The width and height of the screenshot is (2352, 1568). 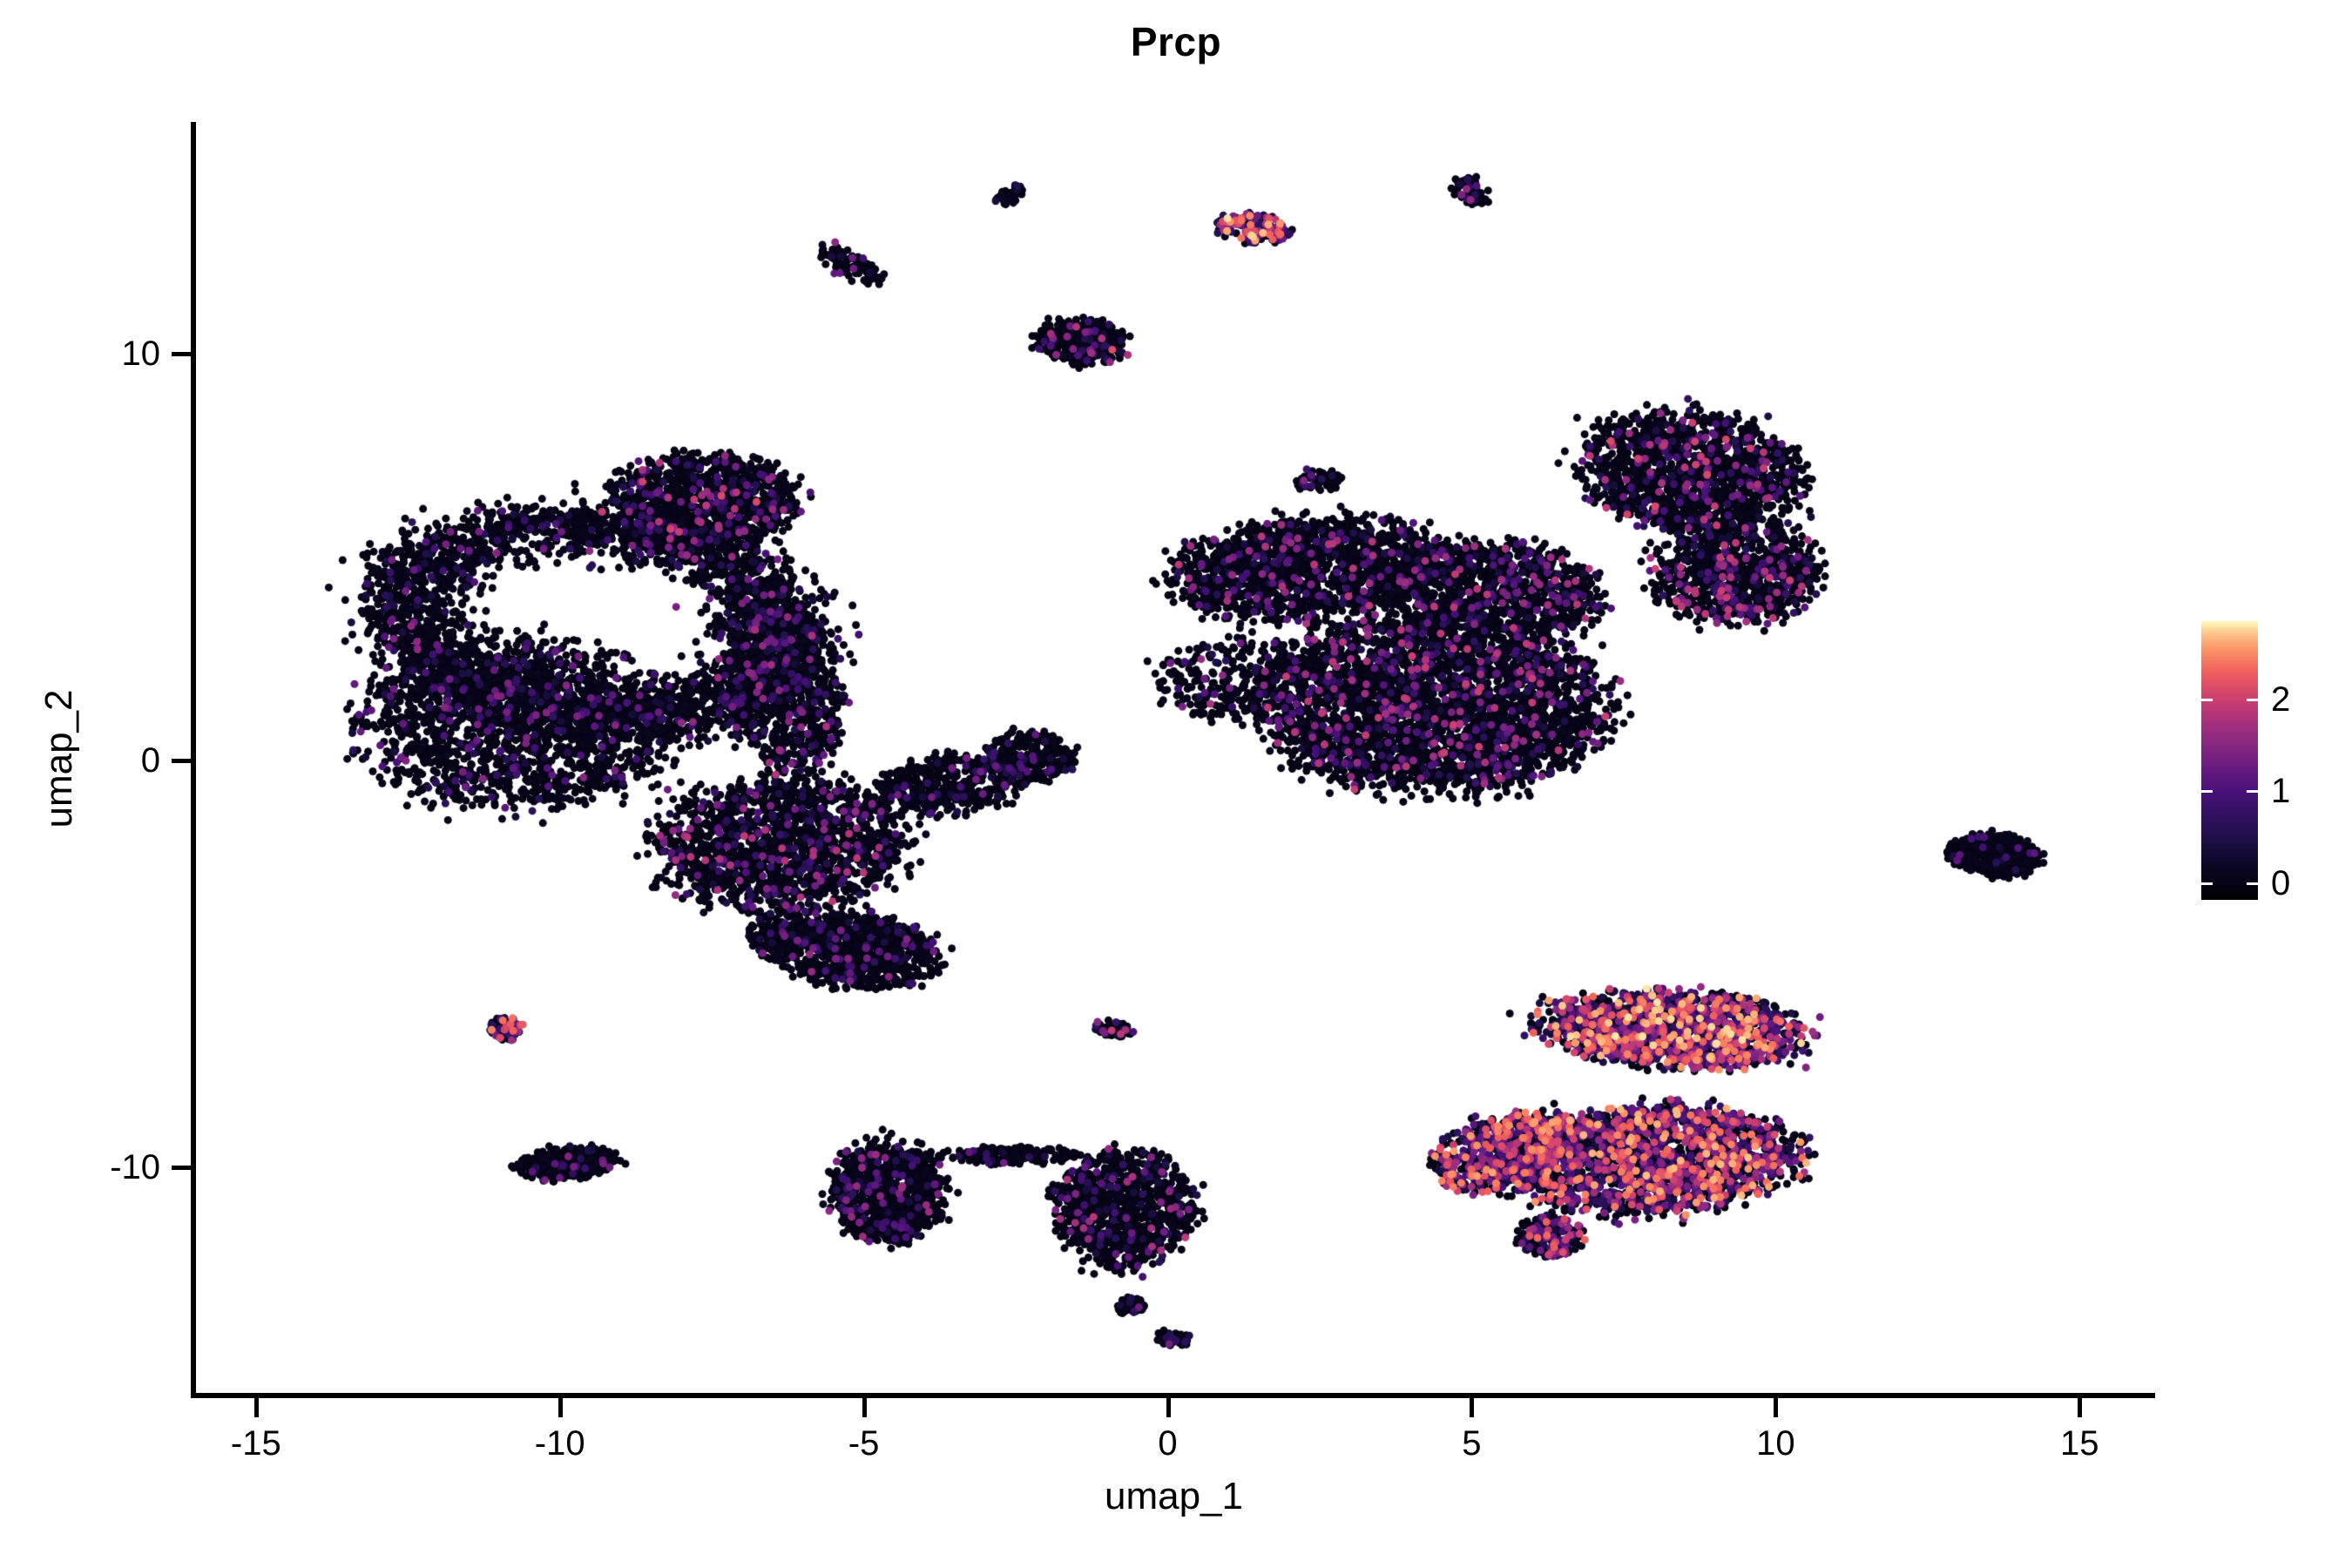 What do you see at coordinates (135, 1167) in the screenshot?
I see `y-tick-label: -10` at bounding box center [135, 1167].